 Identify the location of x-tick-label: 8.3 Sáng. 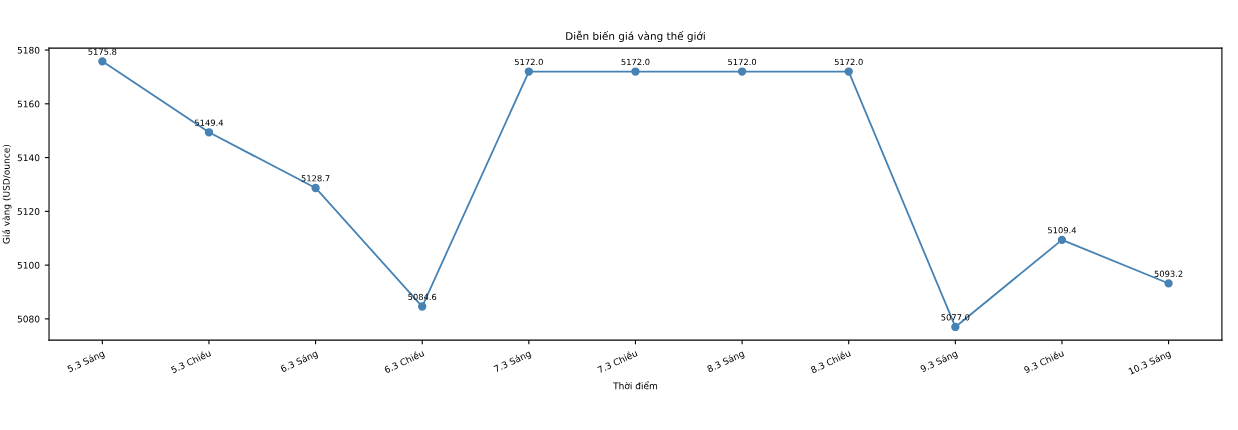
(726, 362).